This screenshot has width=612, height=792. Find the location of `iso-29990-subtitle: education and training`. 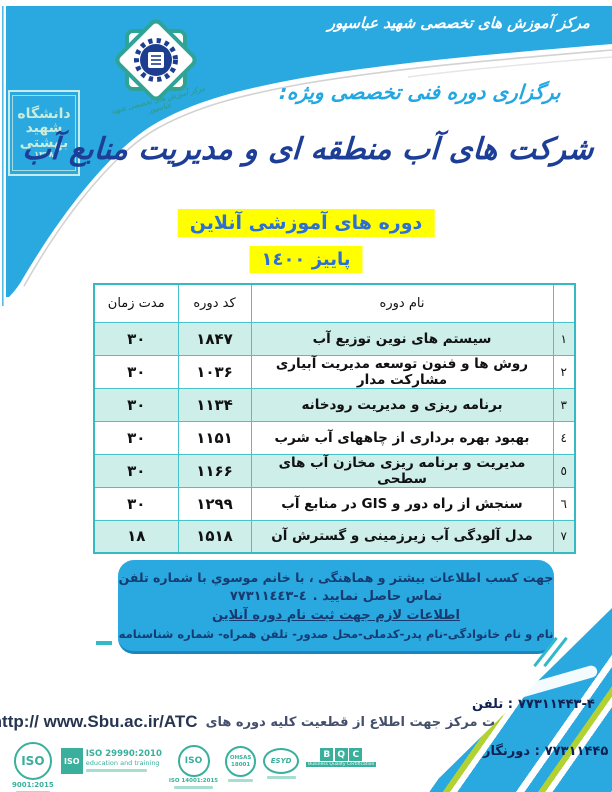

iso-29990-subtitle: education and training is located at coordinates (122, 762).